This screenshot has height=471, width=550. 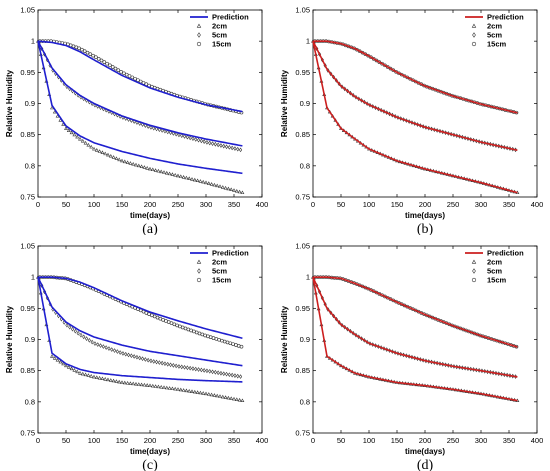 I want to click on legend-label: 5cm, so click(x=219, y=35).